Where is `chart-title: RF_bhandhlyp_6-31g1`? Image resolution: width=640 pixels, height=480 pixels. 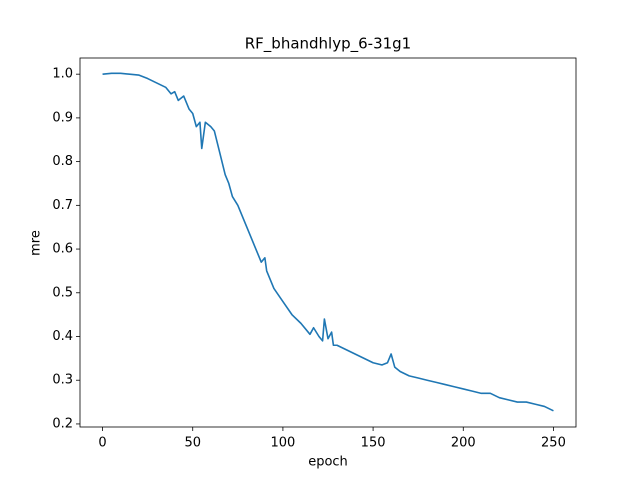
chart-title: RF_bhandhlyp_6-31g1 is located at coordinates (328, 44).